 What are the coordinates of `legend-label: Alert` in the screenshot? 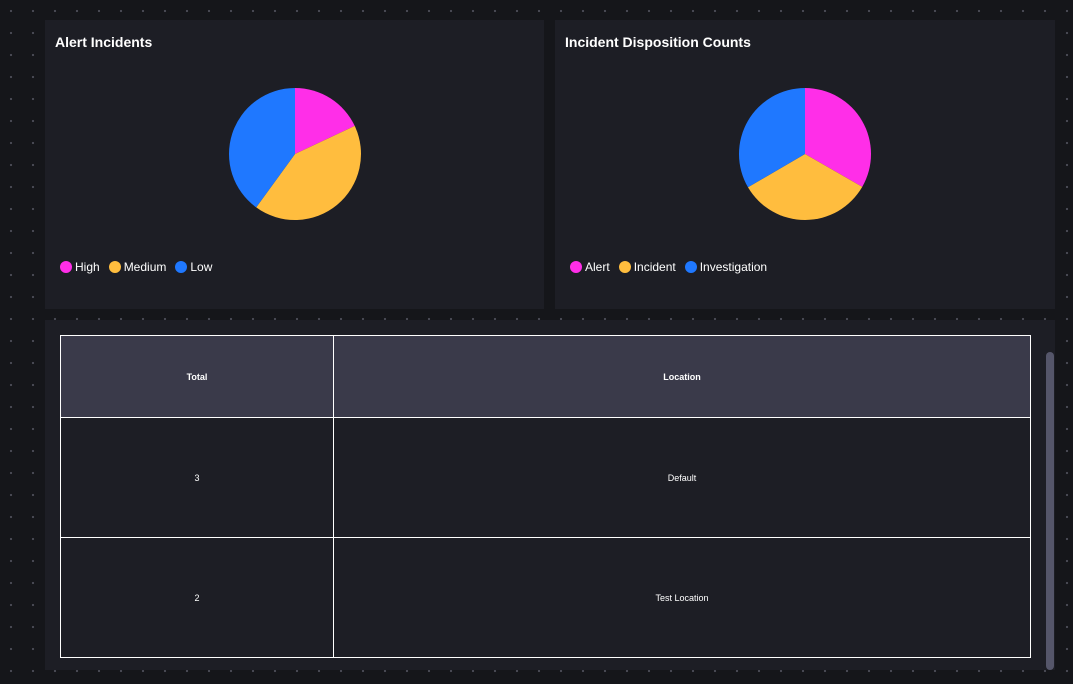 It's located at (597, 267).